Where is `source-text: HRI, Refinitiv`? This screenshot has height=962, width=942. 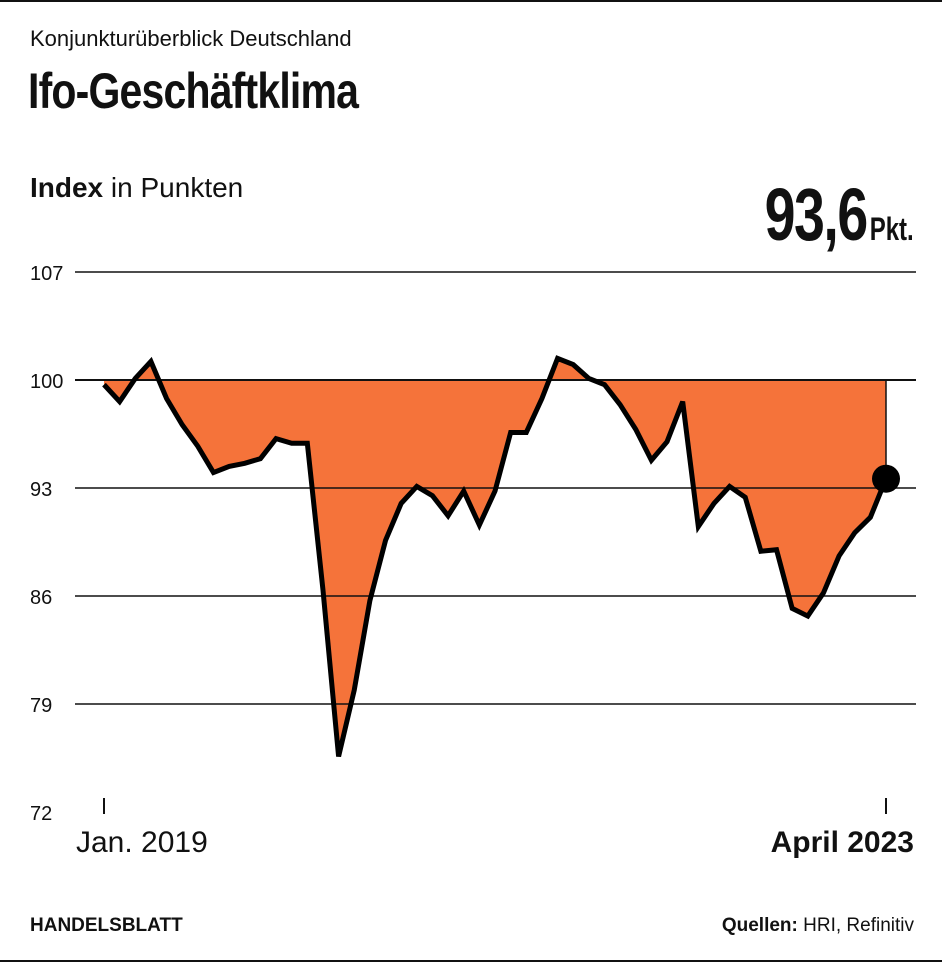 source-text: HRI, Refinitiv is located at coordinates (855, 925).